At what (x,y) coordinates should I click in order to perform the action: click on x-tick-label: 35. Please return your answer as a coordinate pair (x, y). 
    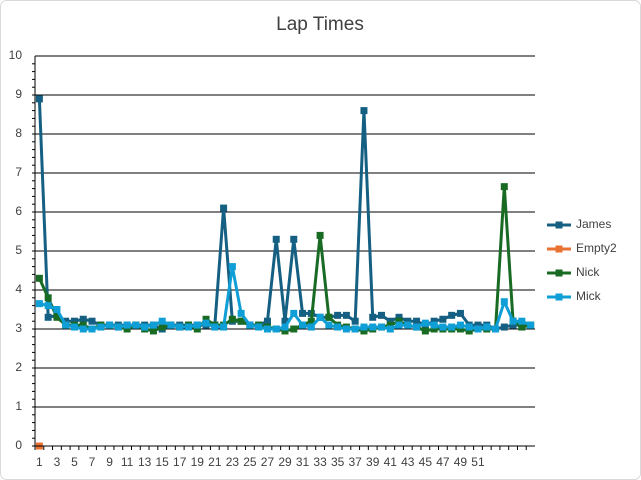
    Looking at the image, I should click on (338, 462).